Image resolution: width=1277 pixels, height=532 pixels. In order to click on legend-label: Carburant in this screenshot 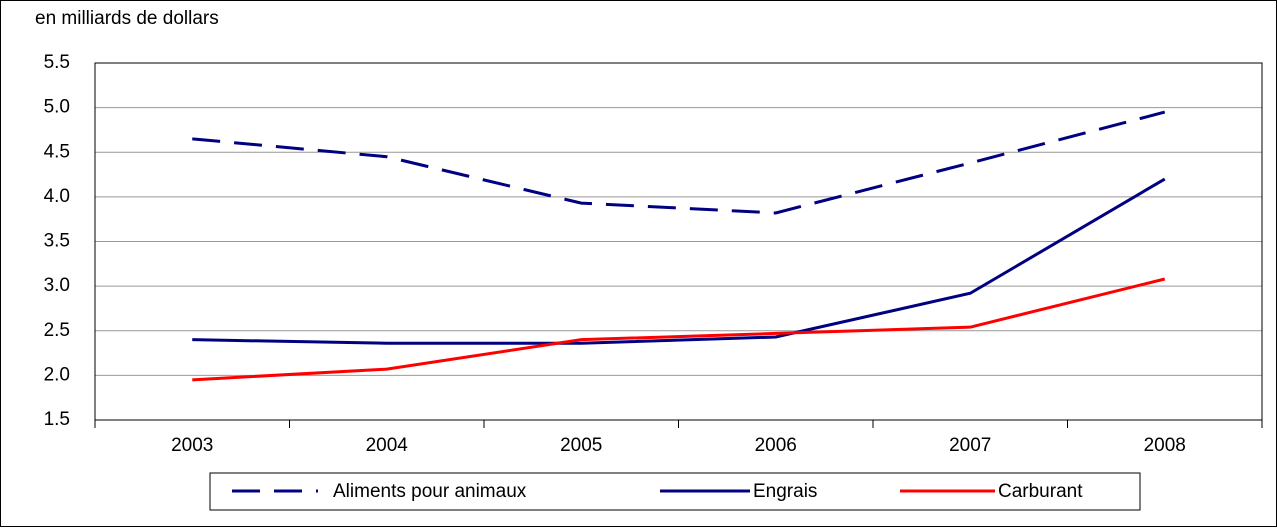, I will do `click(1040, 491)`.